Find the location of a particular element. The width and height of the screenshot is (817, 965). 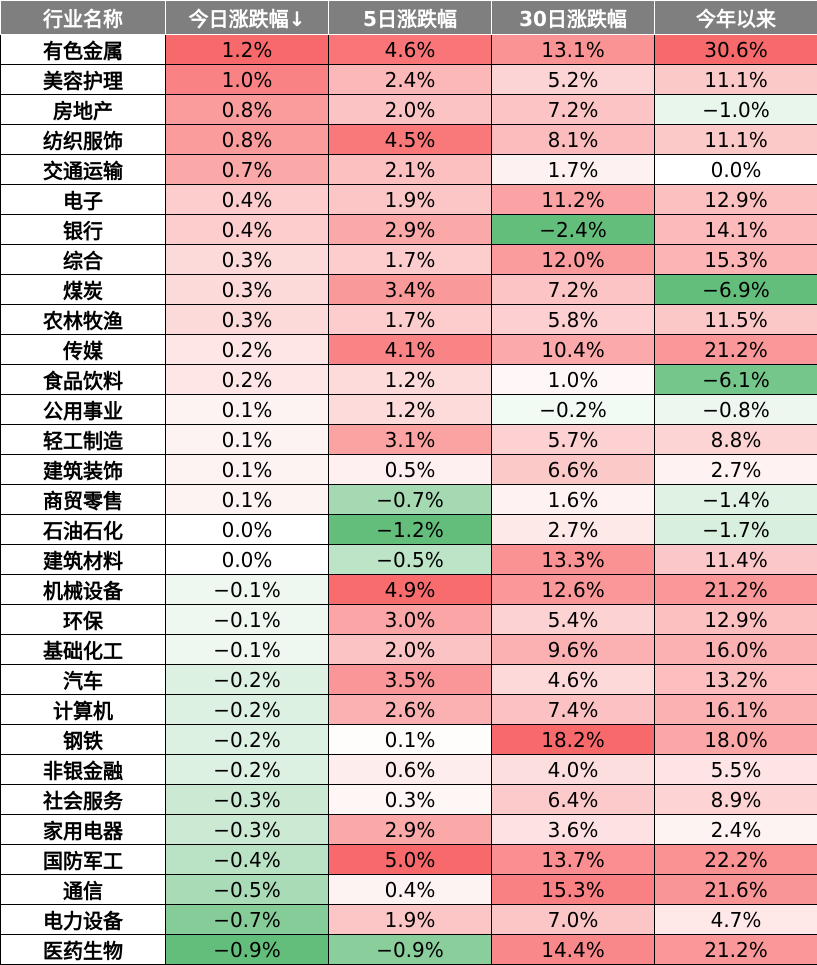

industry-name-cell: 建筑装饰 is located at coordinates (83, 470).